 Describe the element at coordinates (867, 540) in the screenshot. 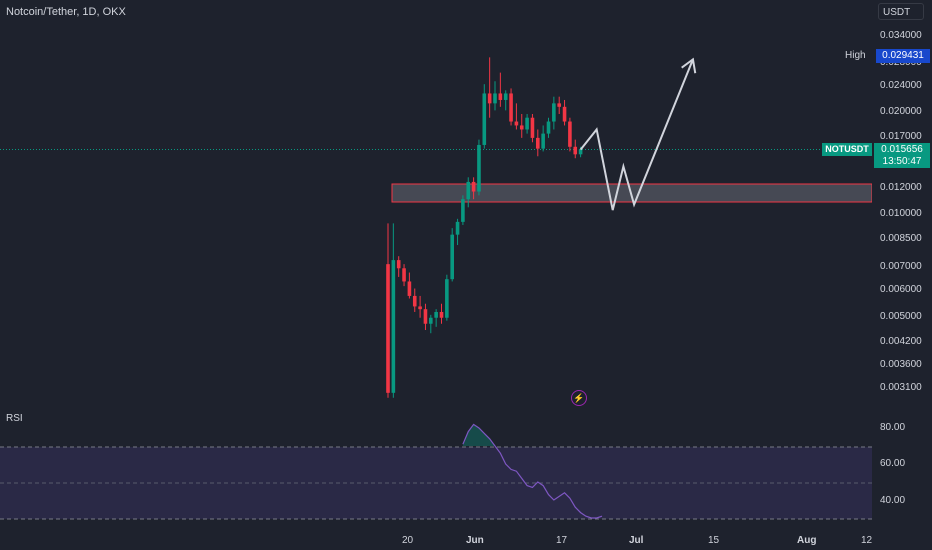

I see `time-tick: 12` at that location.